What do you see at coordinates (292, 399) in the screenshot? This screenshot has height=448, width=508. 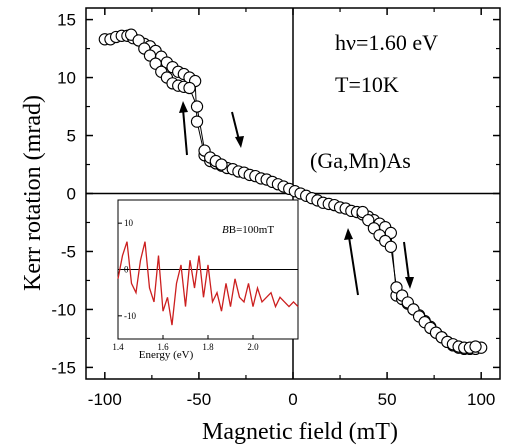 I see `x-tick-label: 0` at bounding box center [292, 399].